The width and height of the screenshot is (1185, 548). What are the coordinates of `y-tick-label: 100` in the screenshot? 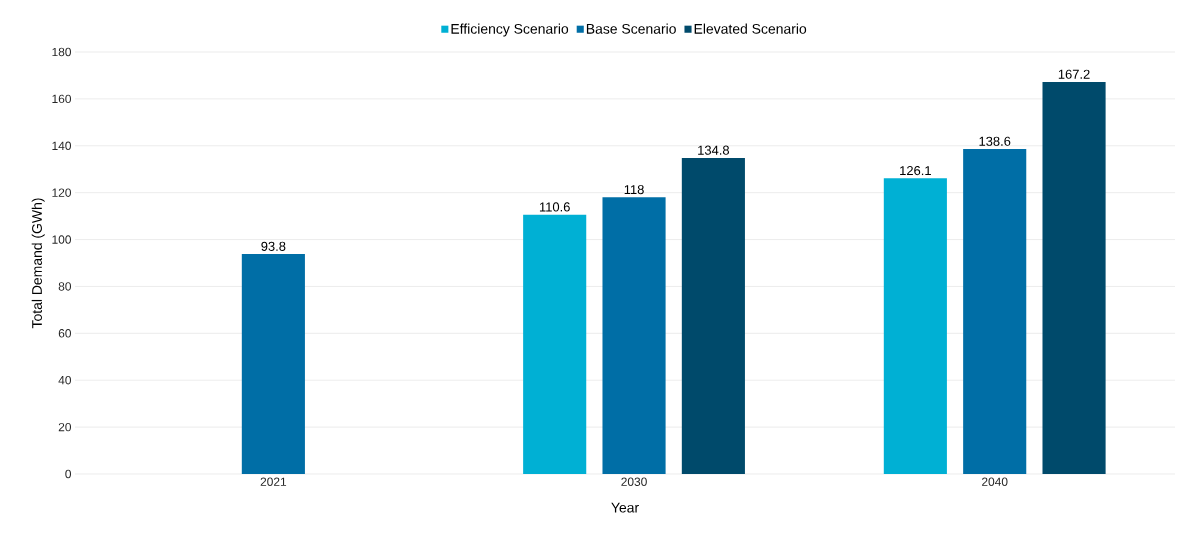 It's located at (62, 239).